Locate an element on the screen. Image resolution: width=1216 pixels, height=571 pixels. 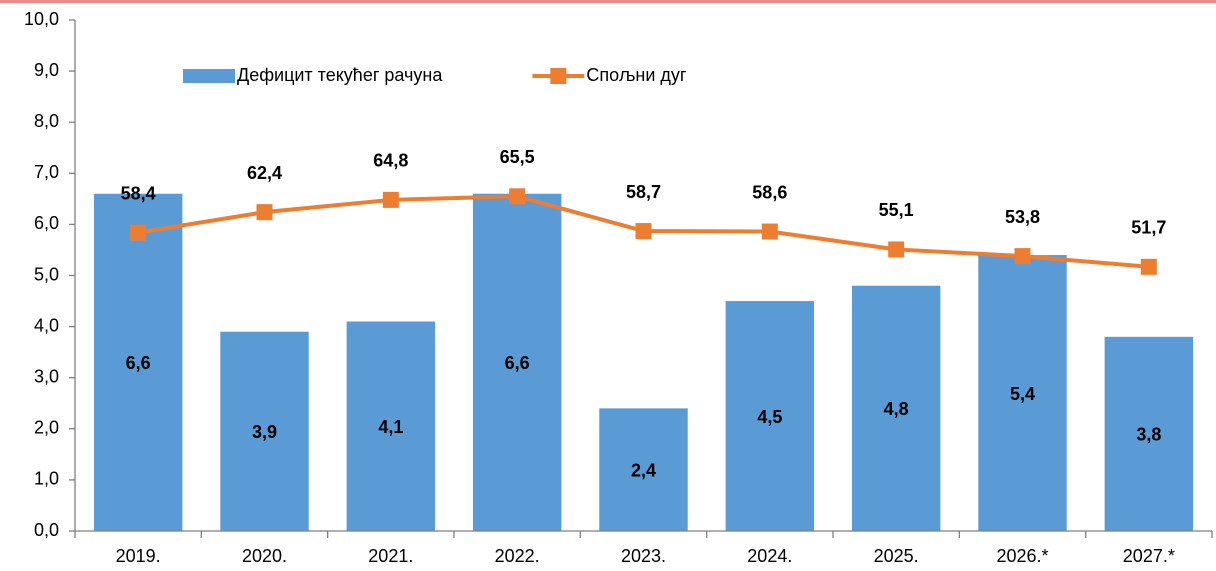
y-tick-label: 0,0 is located at coordinates (46, 530).